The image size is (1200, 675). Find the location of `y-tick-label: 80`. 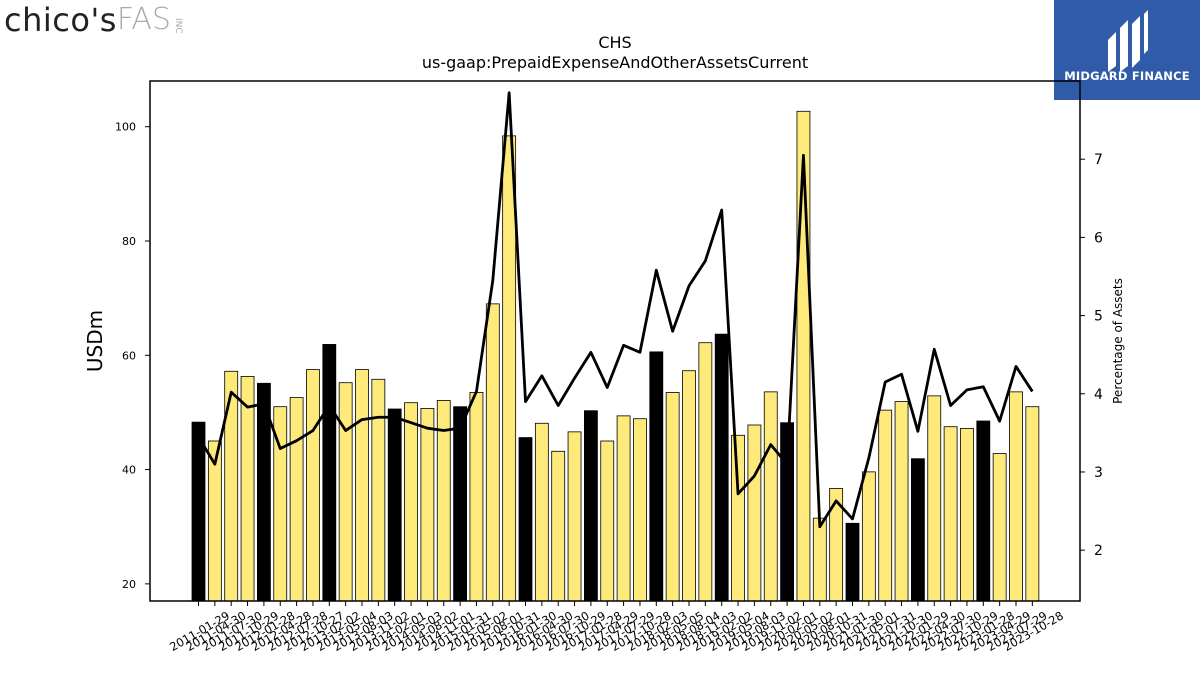

y-tick-label: 80 is located at coordinates (129, 241).